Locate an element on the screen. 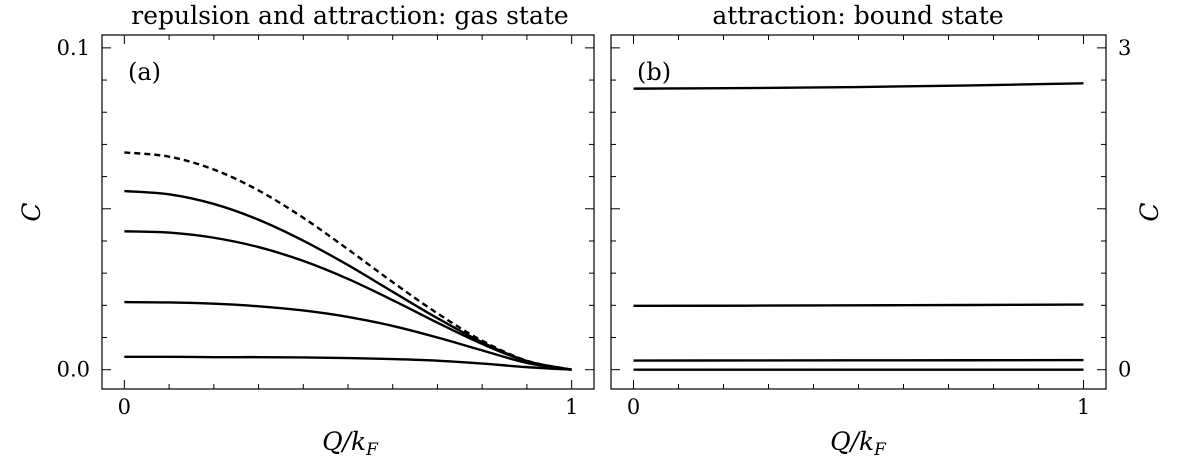 This screenshot has height=472, width=1183. panel-a-x-axis-label: Q/kF is located at coordinates (350, 443).